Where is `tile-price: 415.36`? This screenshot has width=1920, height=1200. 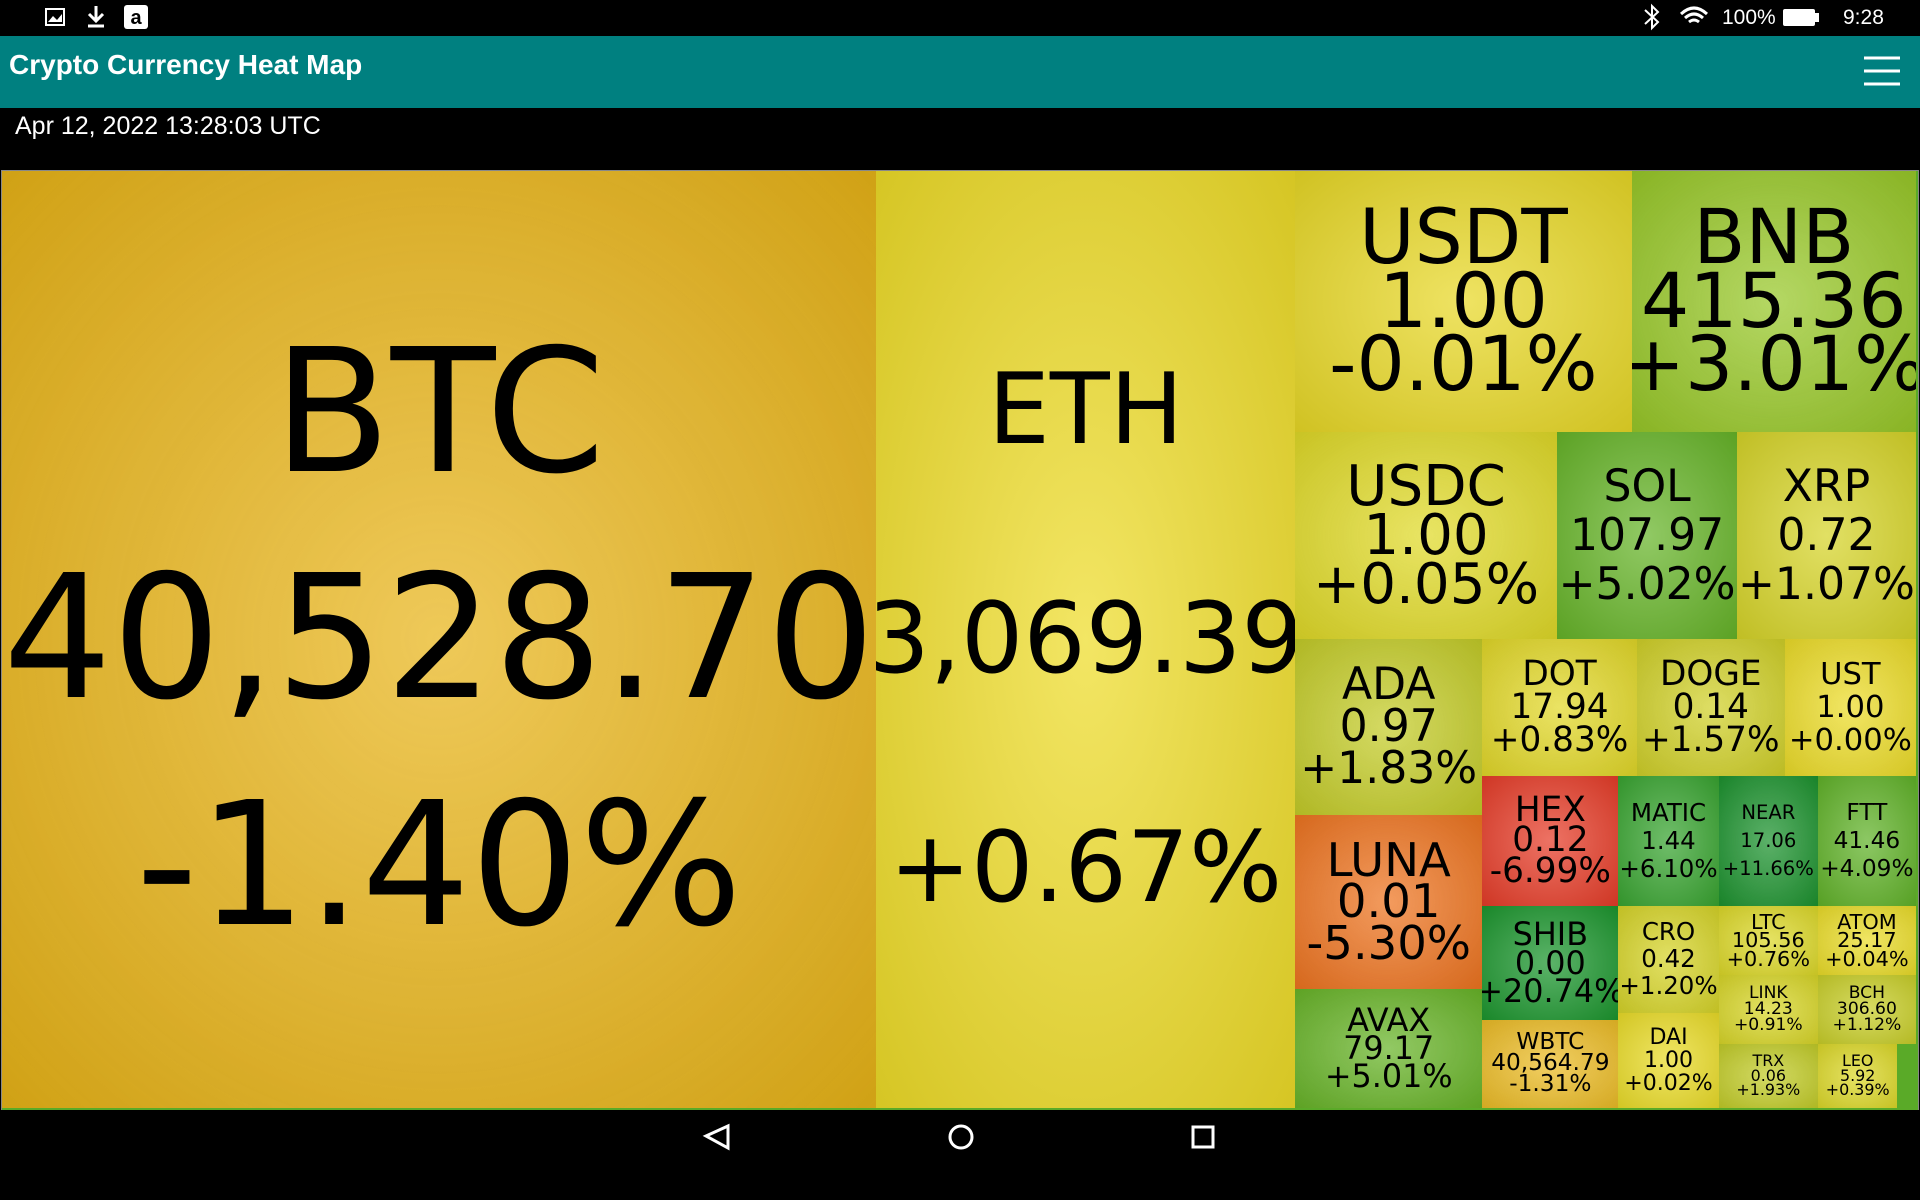 tile-price: 415.36 is located at coordinates (1774, 300).